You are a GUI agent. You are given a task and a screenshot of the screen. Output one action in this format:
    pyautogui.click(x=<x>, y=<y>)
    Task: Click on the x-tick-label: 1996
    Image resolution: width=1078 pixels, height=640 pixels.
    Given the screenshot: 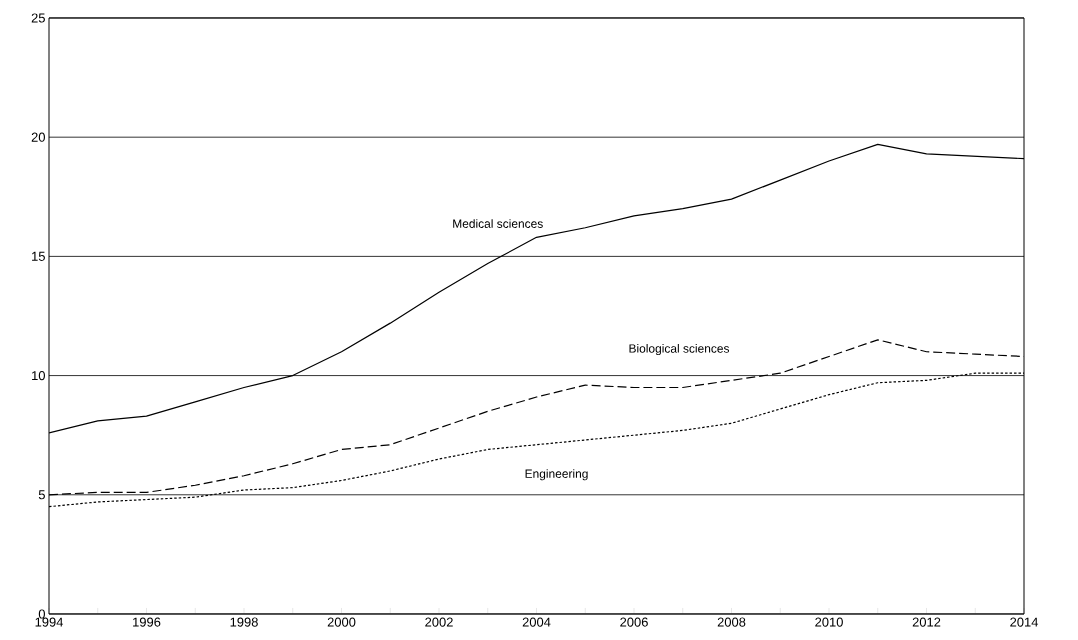 What is the action you would take?
    pyautogui.click(x=147, y=622)
    